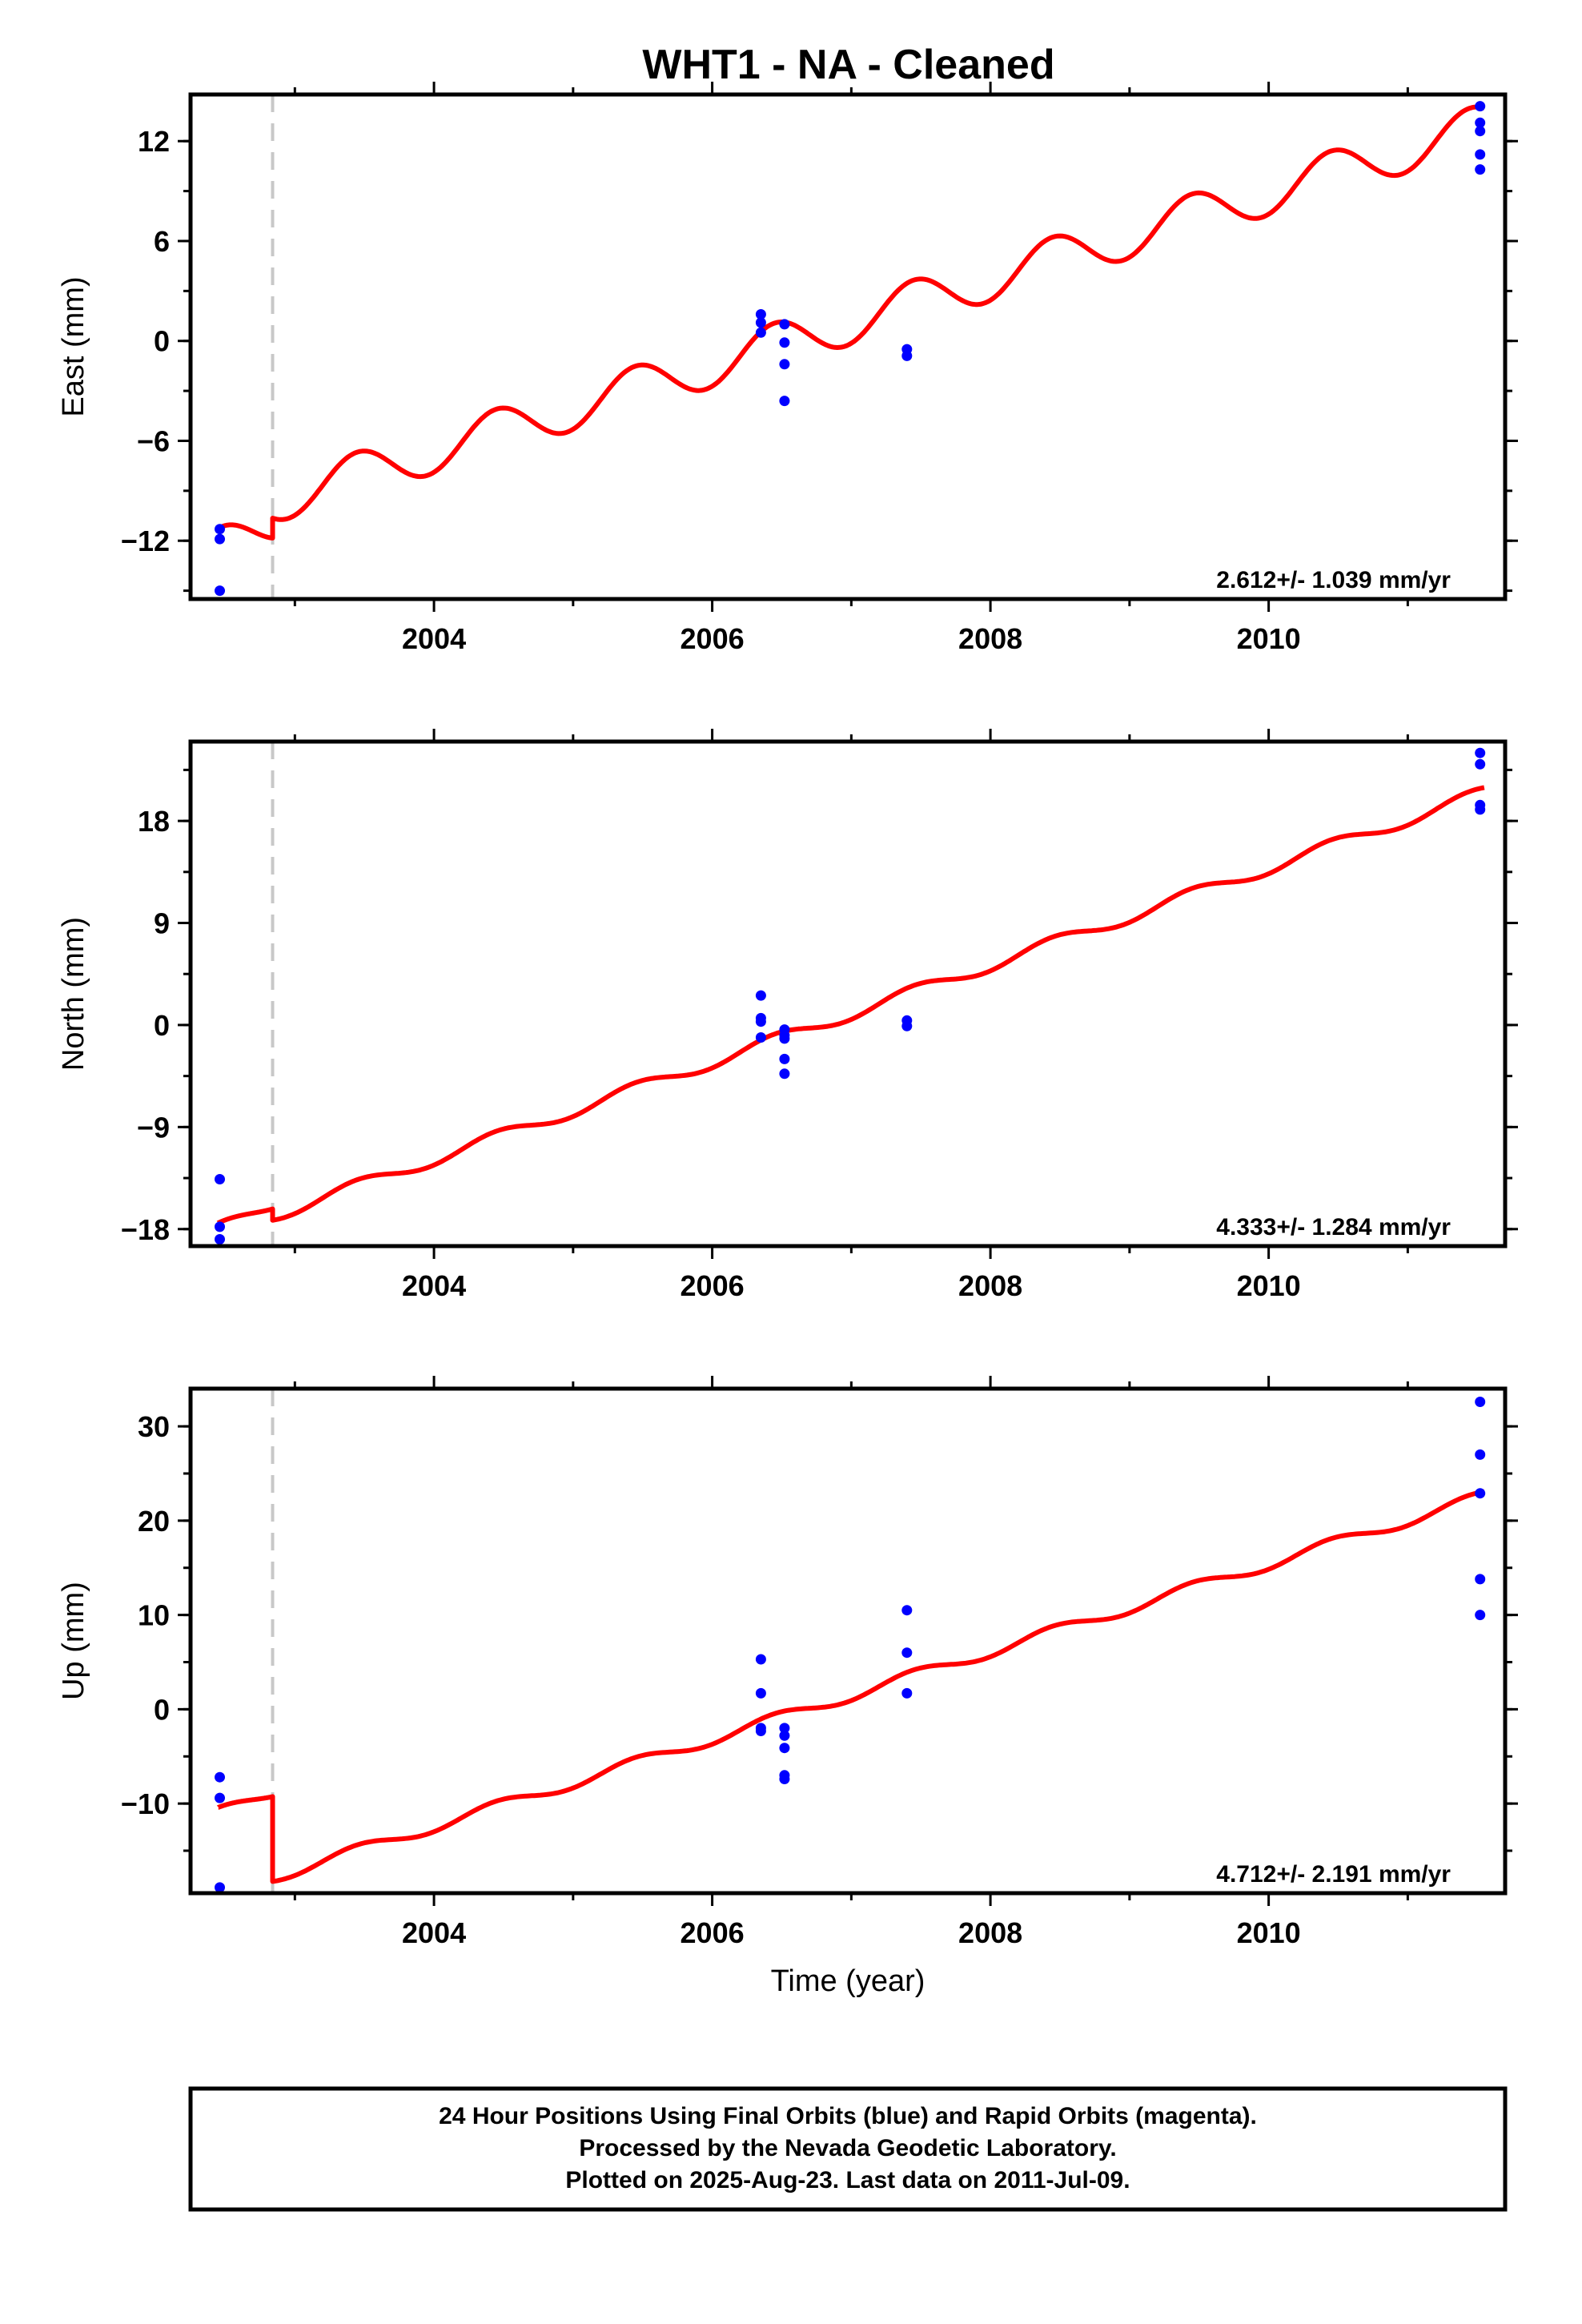 Image resolution: width=1582 pixels, height=2324 pixels. Describe the element at coordinates (434, 1932) in the screenshot. I see `up-x-tick-label: 2004` at that location.